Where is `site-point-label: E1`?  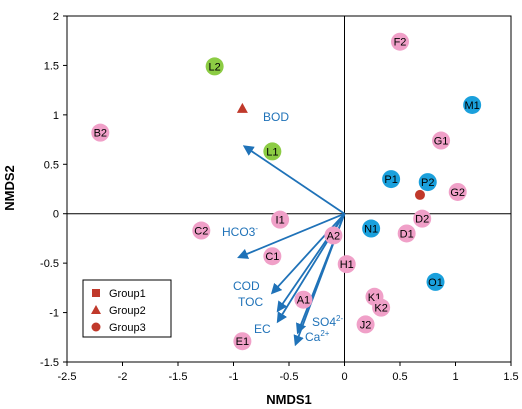
site-point-label: E1 is located at coordinates (242, 342).